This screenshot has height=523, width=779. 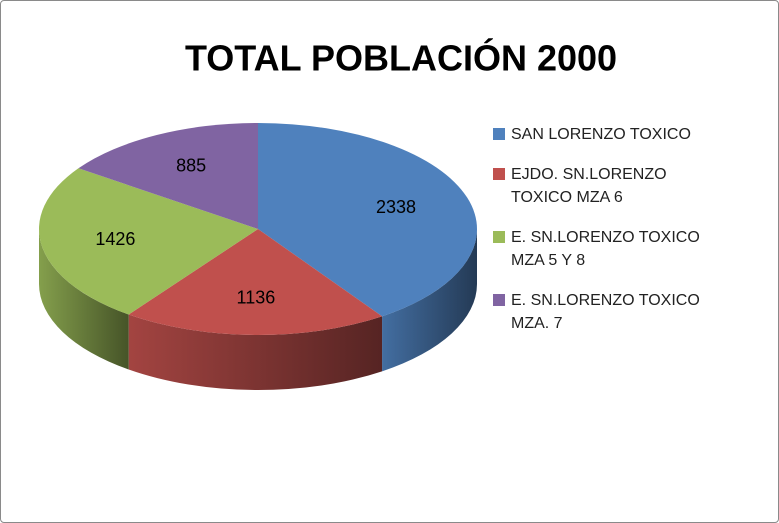 I want to click on data-label: 885, so click(x=191, y=166).